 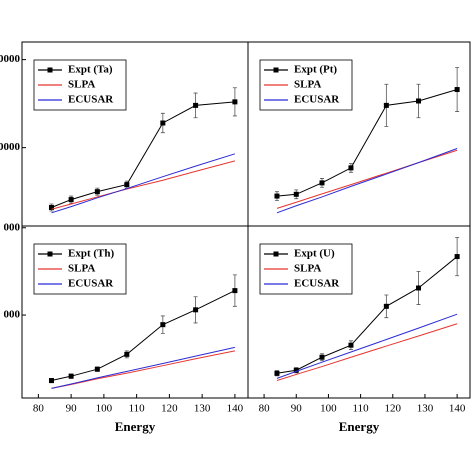 I want to click on legend-label: Expt (Th), so click(x=91, y=254).